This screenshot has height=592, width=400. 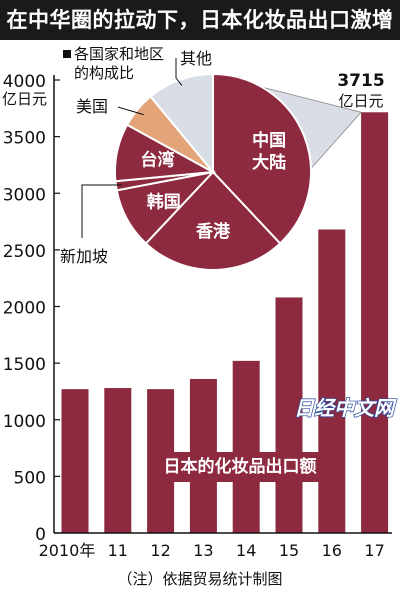 What do you see at coordinates (179, 72) in the screenshot?
I see `leader-other` at bounding box center [179, 72].